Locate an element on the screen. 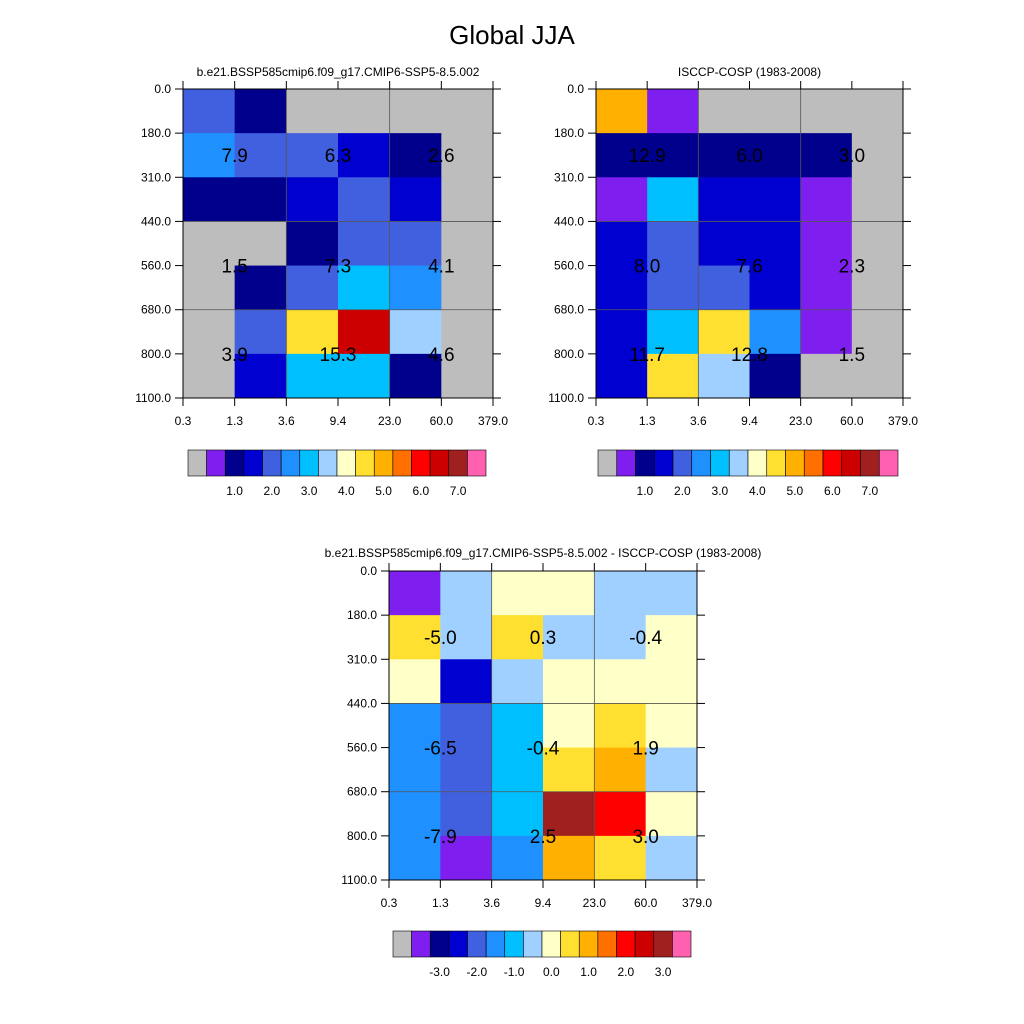 The width and height of the screenshot is (1024, 1024). value-label: 0.3 is located at coordinates (543, 638).